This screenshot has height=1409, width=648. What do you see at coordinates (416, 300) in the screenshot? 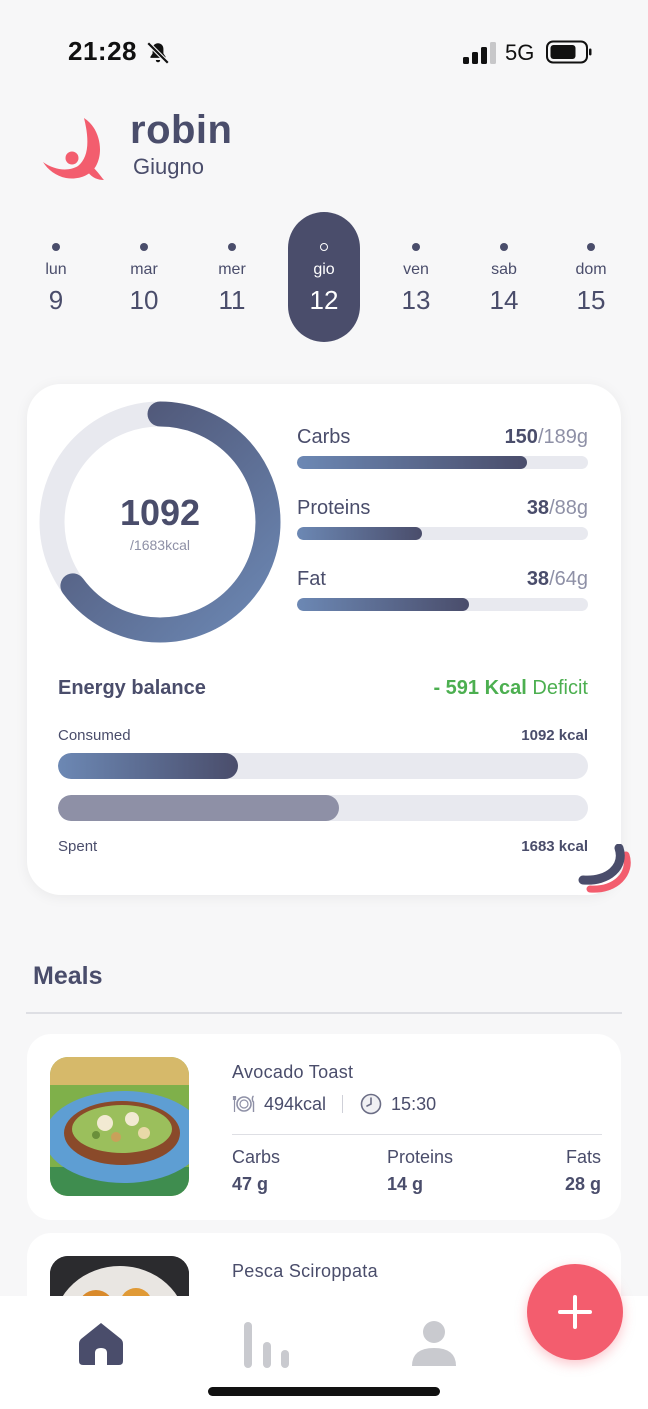
I see `day-number: 13` at bounding box center [416, 300].